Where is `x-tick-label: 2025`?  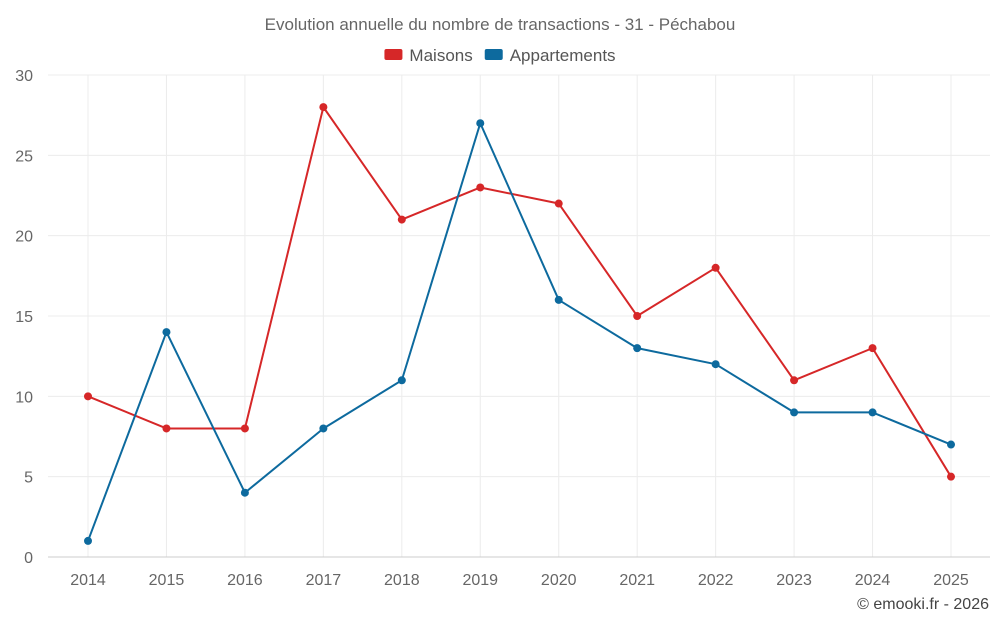 x-tick-label: 2025 is located at coordinates (951, 580).